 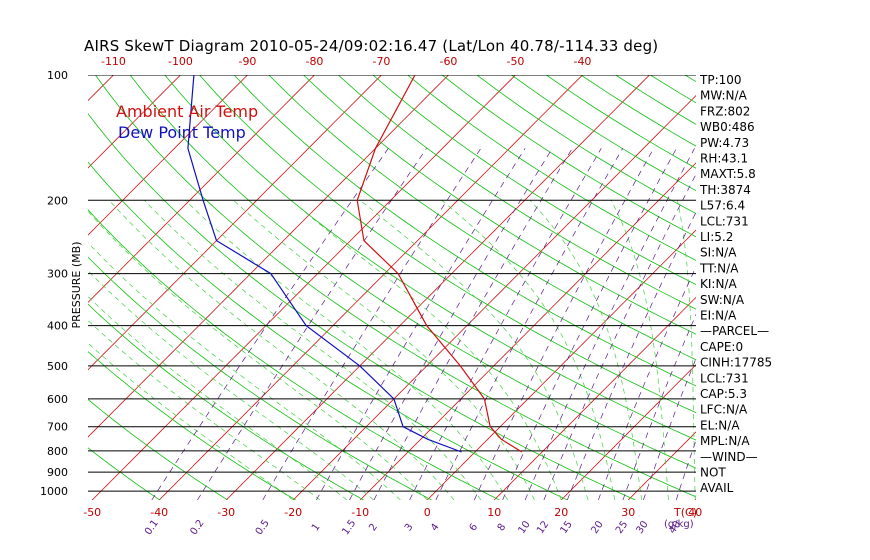 I want to click on stability-index-item: CINH:17785, so click(x=736, y=363).